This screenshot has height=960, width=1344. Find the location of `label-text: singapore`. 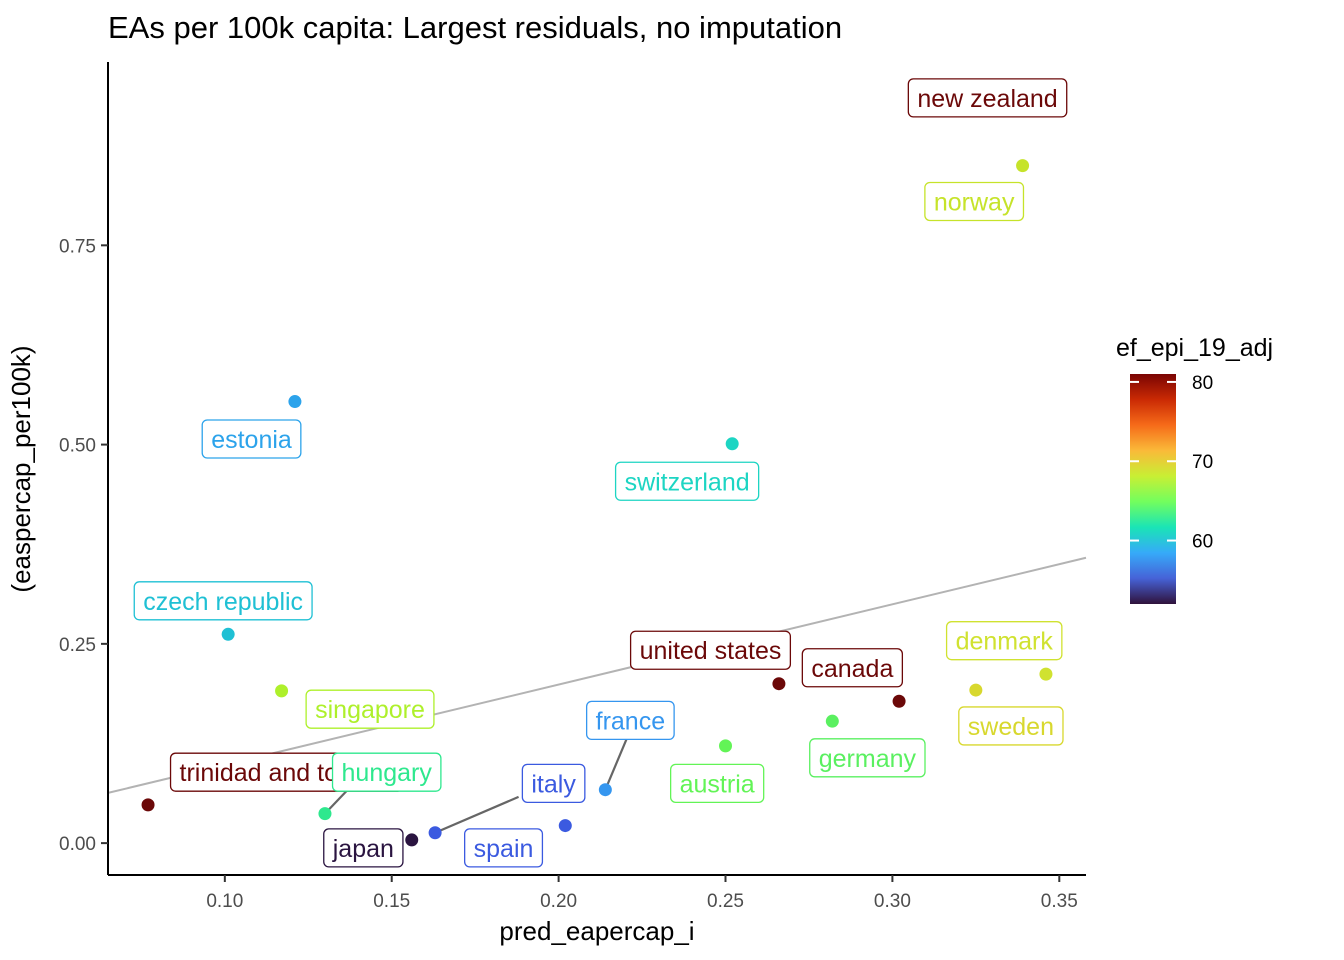

label-text: singapore is located at coordinates (370, 710).